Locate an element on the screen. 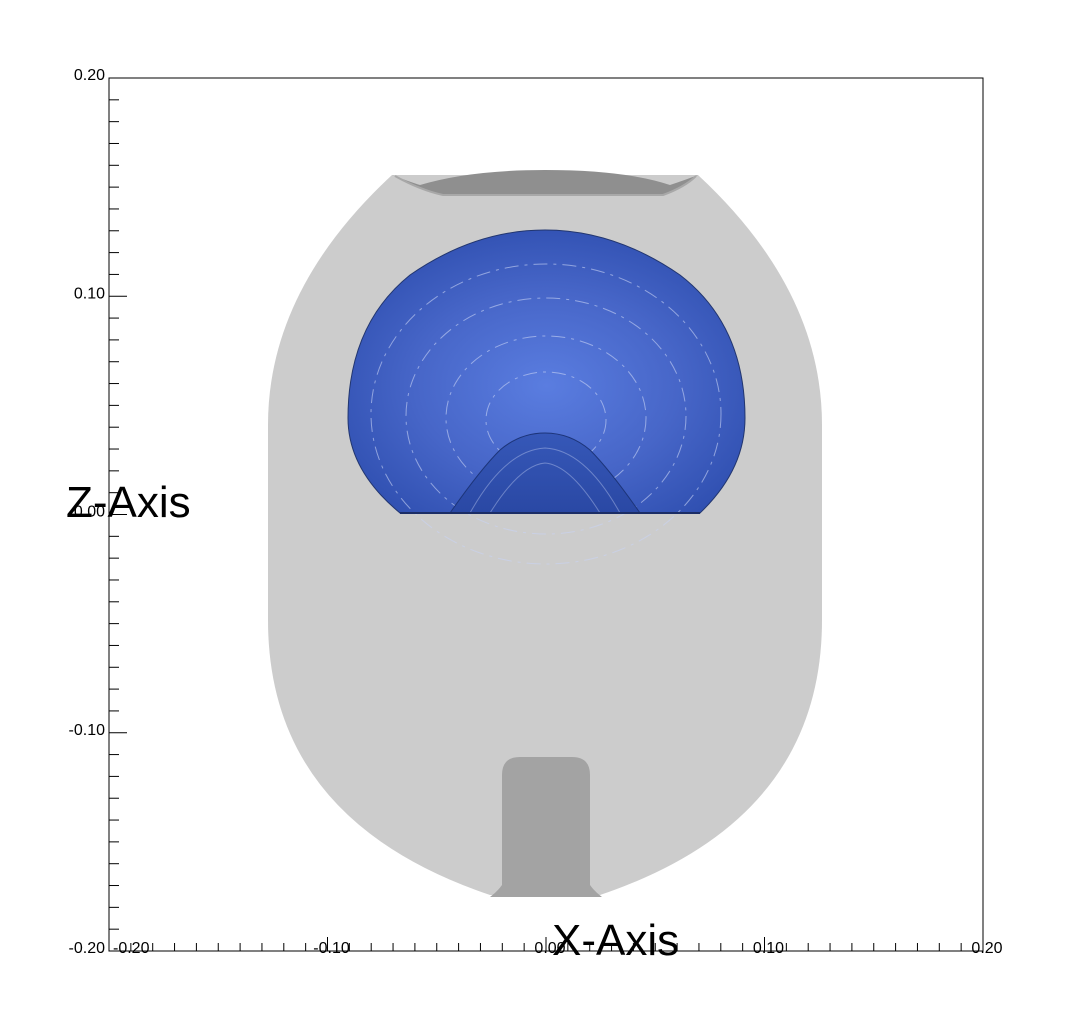  bubble-dome is located at coordinates (546, 371).